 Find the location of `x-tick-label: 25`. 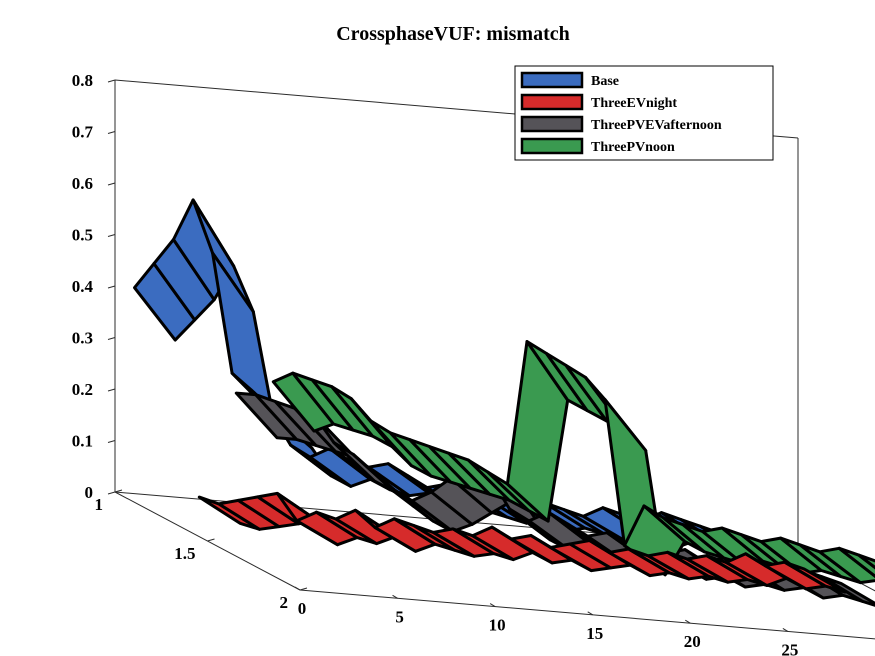

x-tick-label: 25 is located at coordinates (789, 648).